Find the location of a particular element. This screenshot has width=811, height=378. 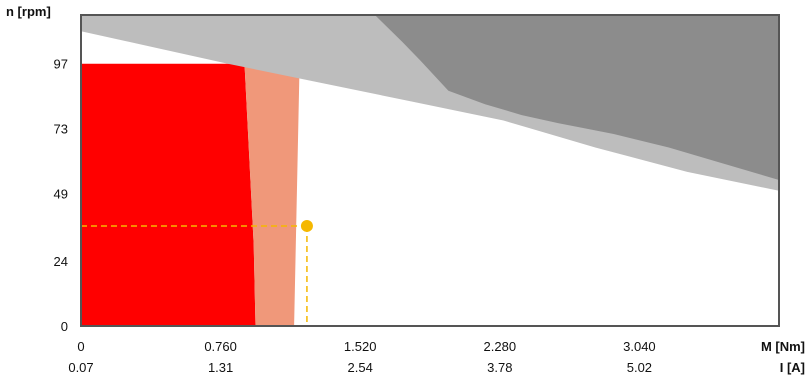

y-tick-label: 49 is located at coordinates (61, 193).